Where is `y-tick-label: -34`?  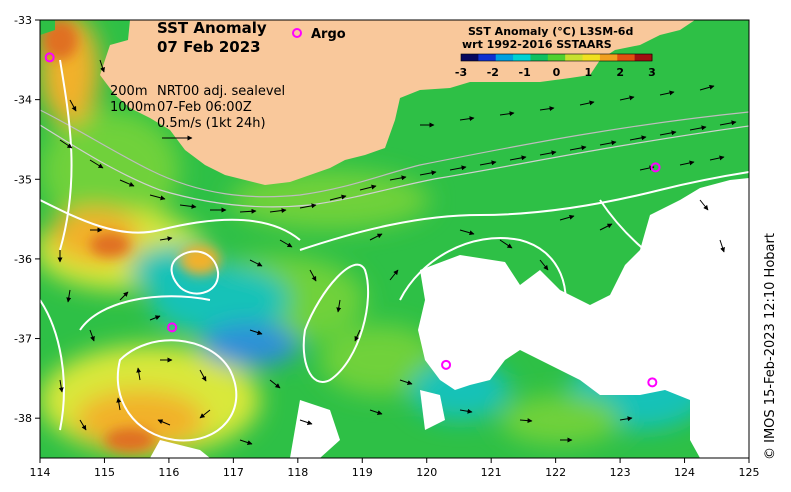
y-tick-label: -34 is located at coordinates (23, 100).